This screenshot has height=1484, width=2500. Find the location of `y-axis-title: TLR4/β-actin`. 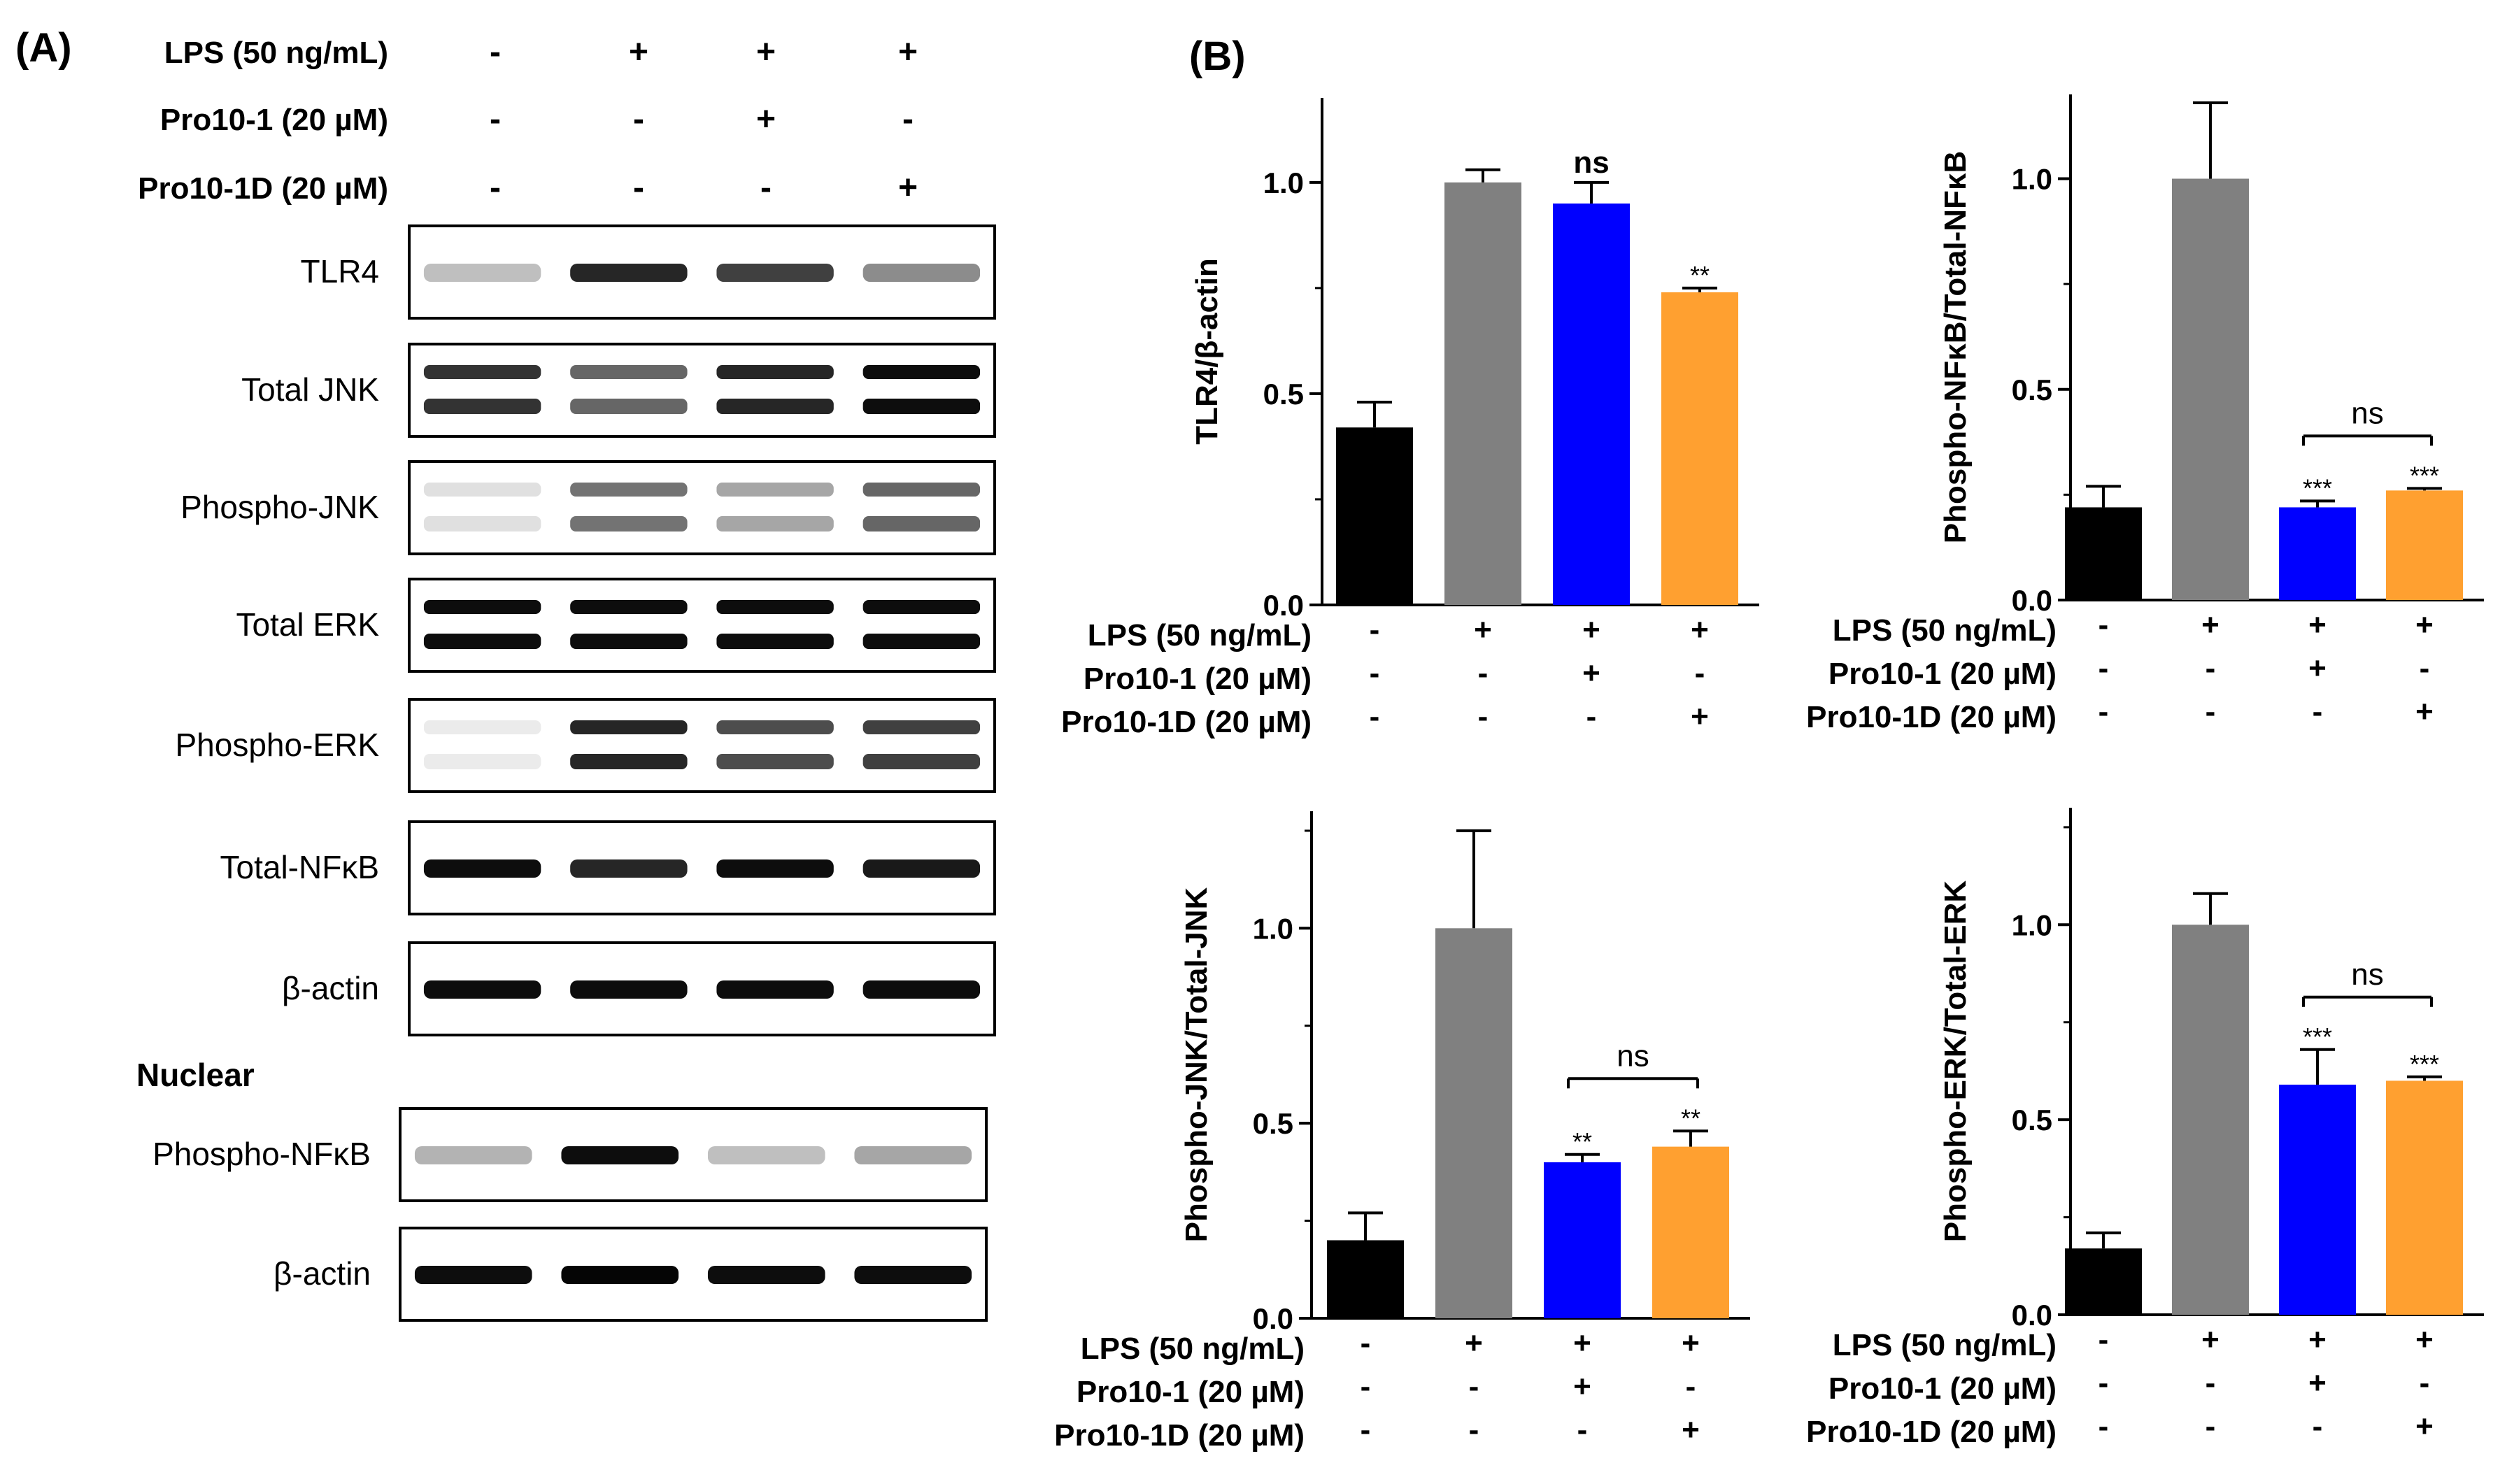

y-axis-title: TLR4/β-actin is located at coordinates (1207, 351).